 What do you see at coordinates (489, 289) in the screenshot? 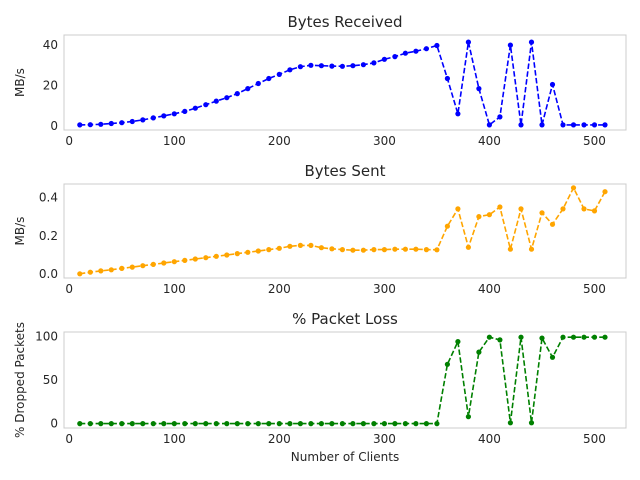
I see `x-tick-label: 400` at bounding box center [489, 289].